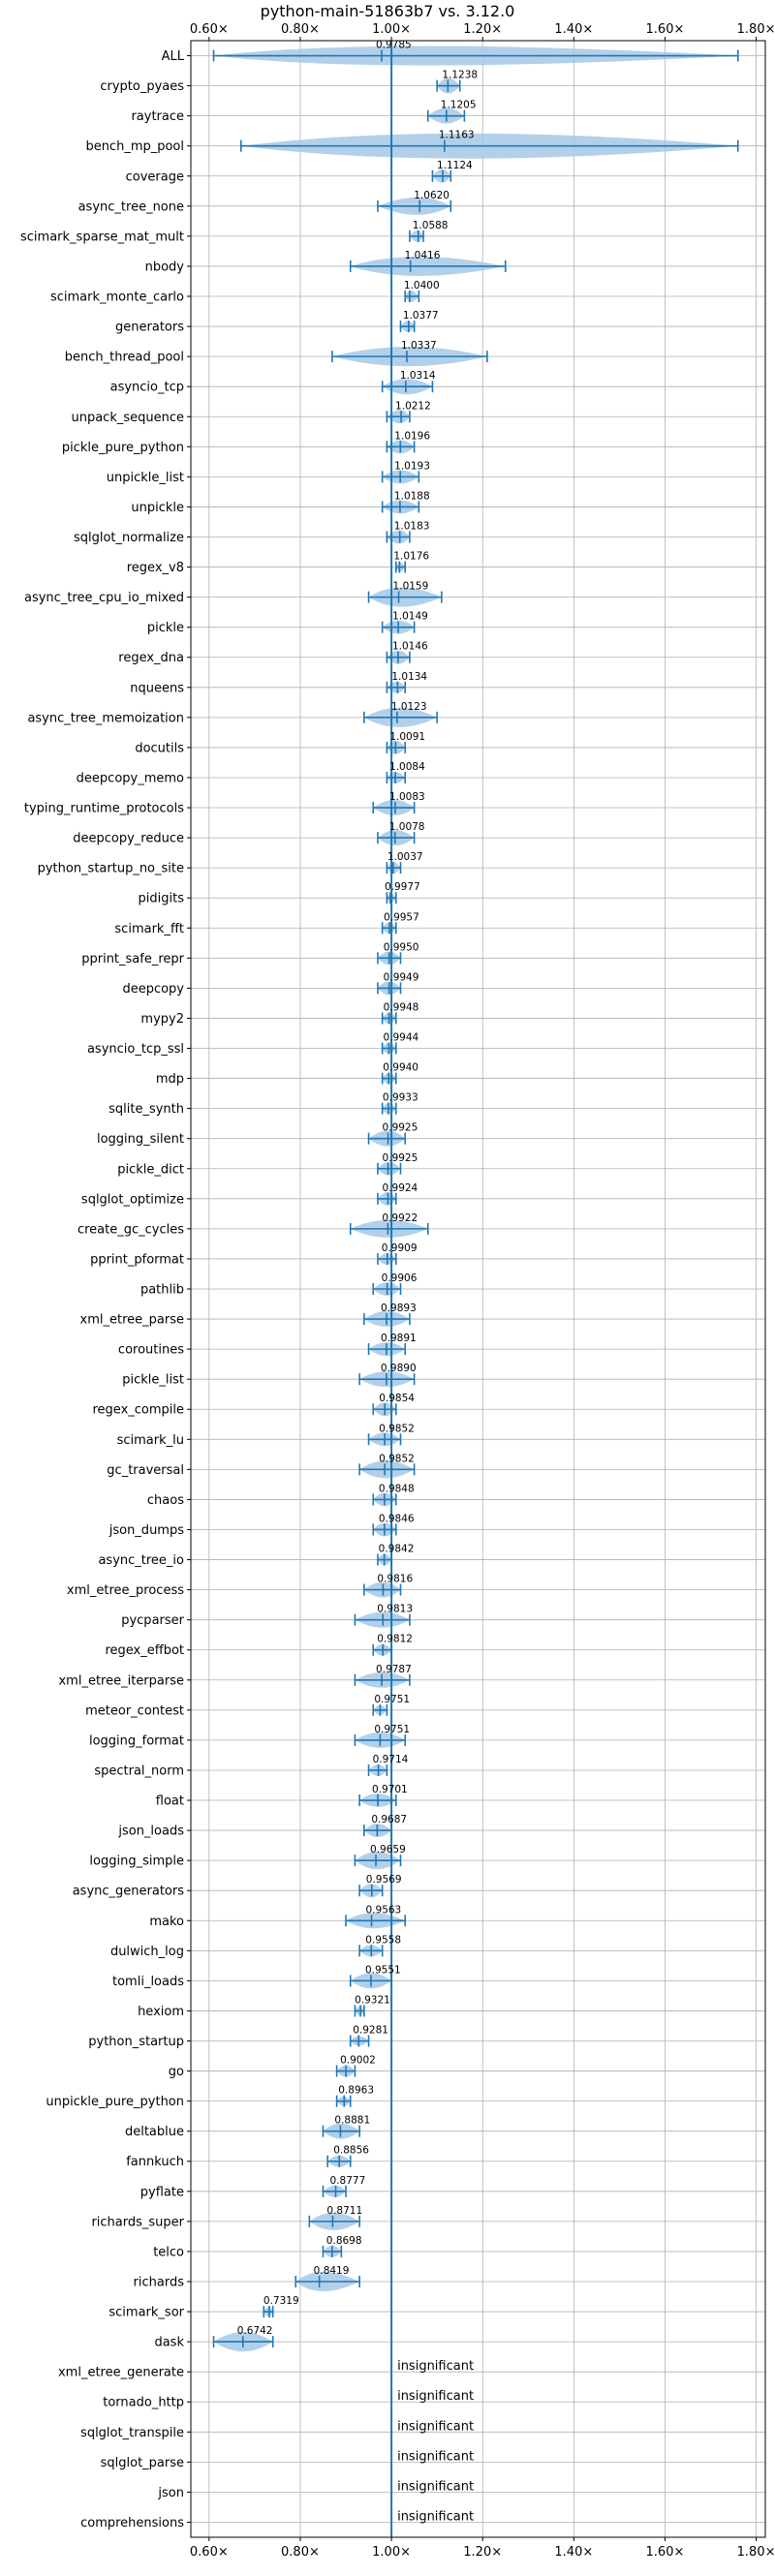 The height and width of the screenshot is (2576, 775). What do you see at coordinates (400, 1158) in the screenshot?
I see `value-label: 0.9925` at bounding box center [400, 1158].